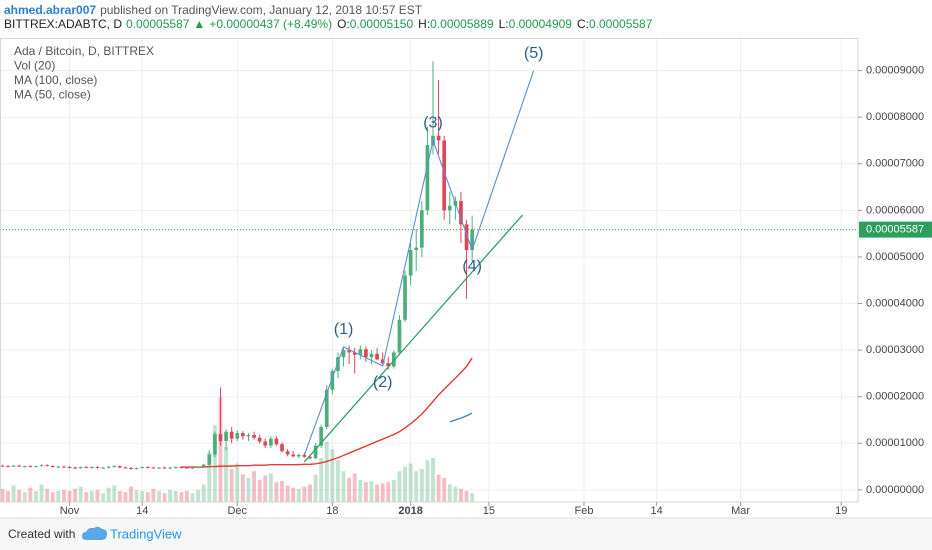 The image size is (932, 550). I want to click on ohlc-value: 0.00005889, so click(462, 24).